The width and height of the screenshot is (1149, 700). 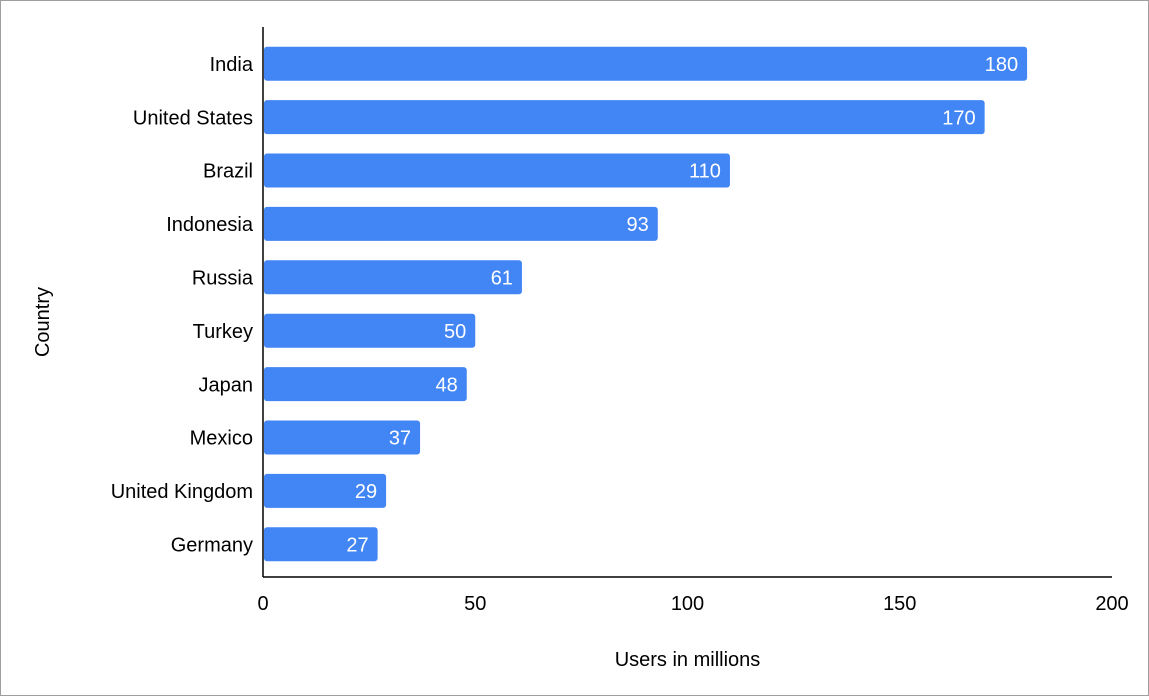 I want to click on x-axis-title: Users in millions, so click(x=688, y=660).